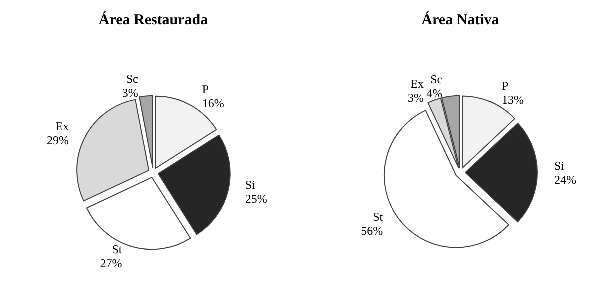 This screenshot has height=288, width=615. Describe the element at coordinates (461, 20) in the screenshot. I see `chart-title: Área Nativa` at that location.